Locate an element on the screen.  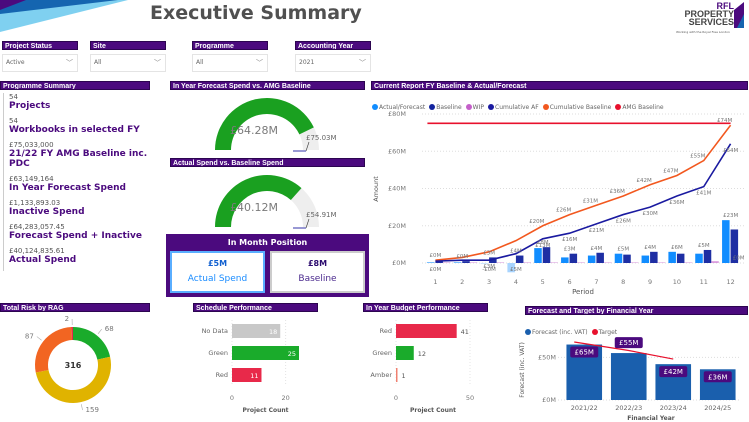
cum-af-data-label: £3M is located at coordinates (489, 267).